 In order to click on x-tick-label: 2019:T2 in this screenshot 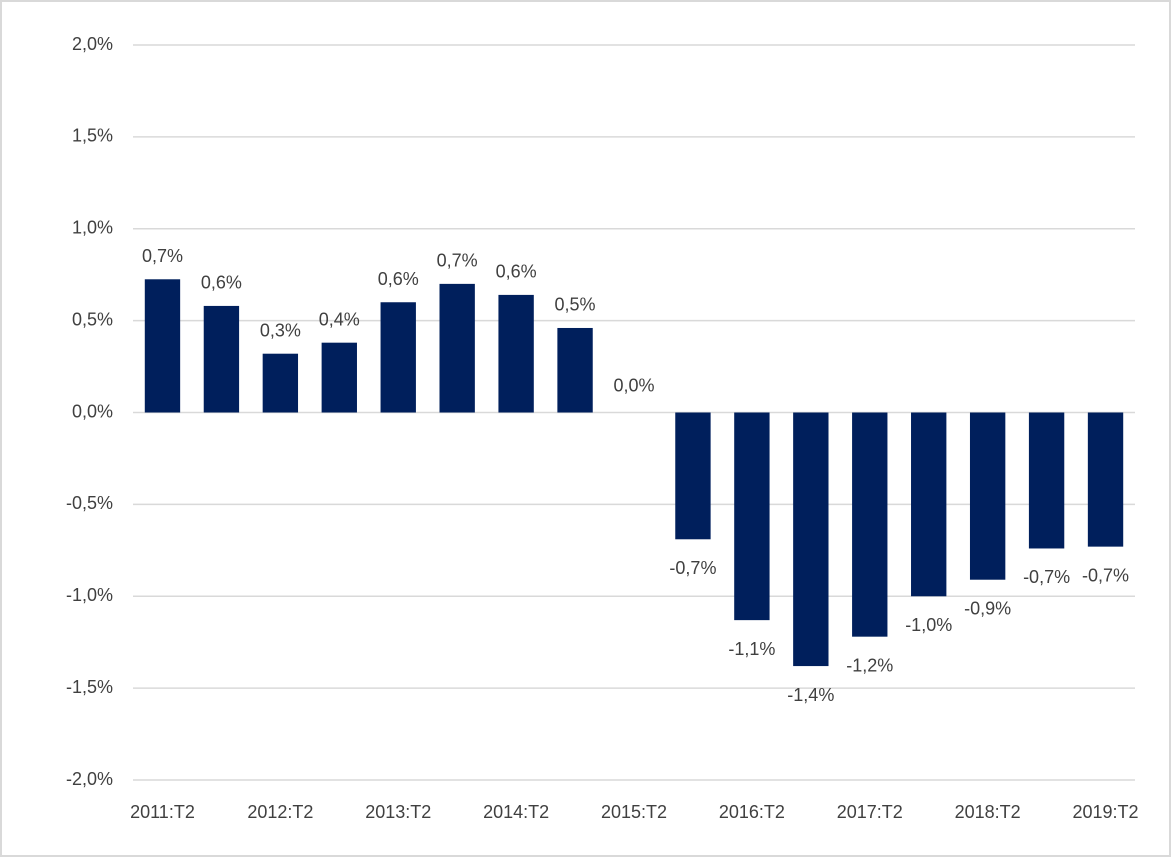, I will do `click(1105, 812)`.